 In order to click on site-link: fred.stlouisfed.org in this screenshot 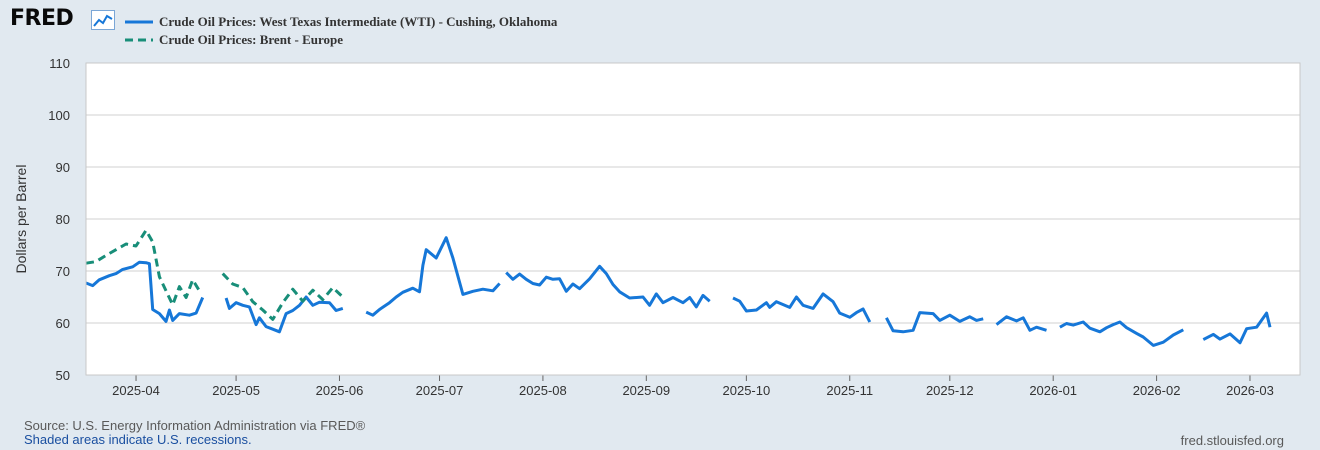, I will do `click(1232, 440)`.